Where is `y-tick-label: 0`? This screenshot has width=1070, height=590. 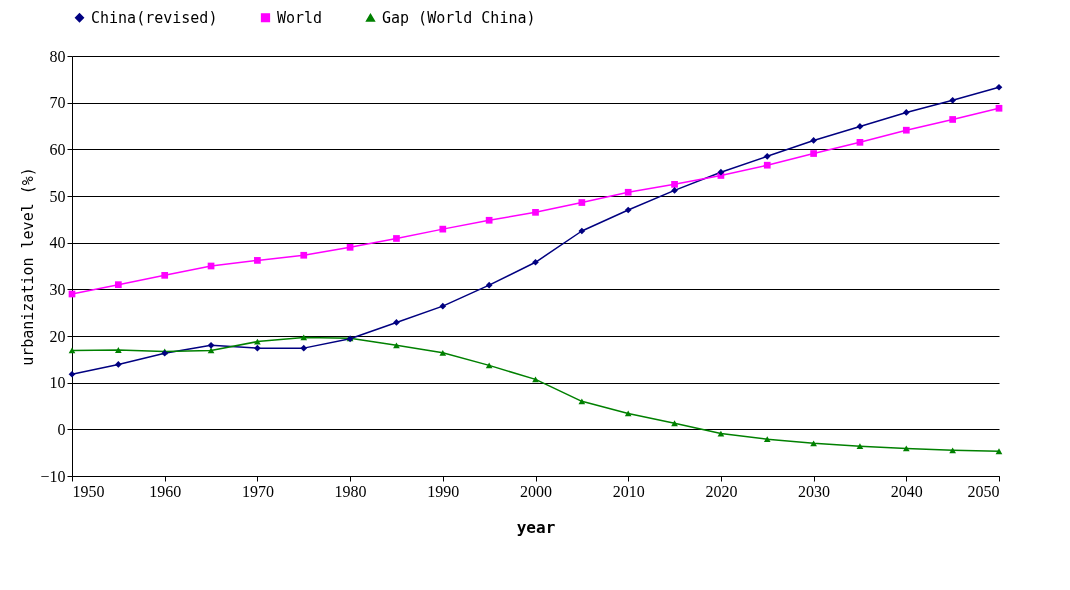
y-tick-label: 0 is located at coordinates (61, 429).